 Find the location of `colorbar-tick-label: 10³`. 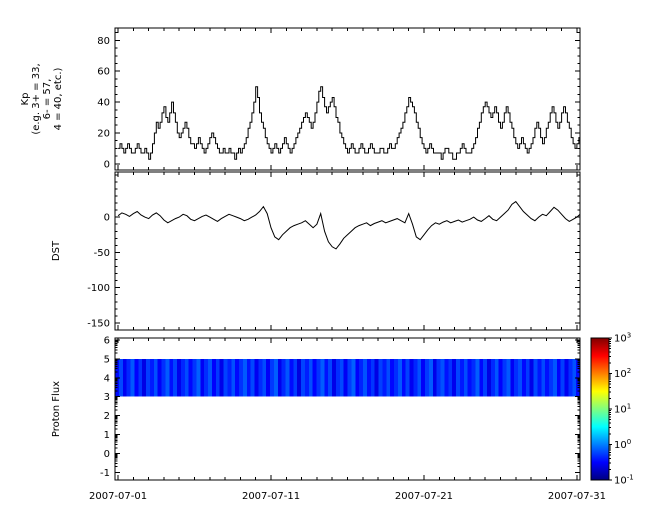

colorbar-tick-label: 10³ is located at coordinates (622, 338).